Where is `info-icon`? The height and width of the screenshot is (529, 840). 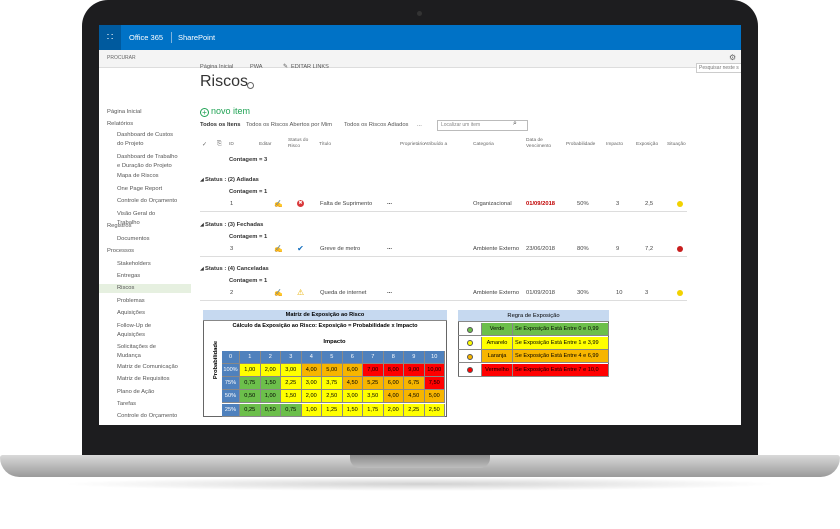 info-icon is located at coordinates (250, 85).